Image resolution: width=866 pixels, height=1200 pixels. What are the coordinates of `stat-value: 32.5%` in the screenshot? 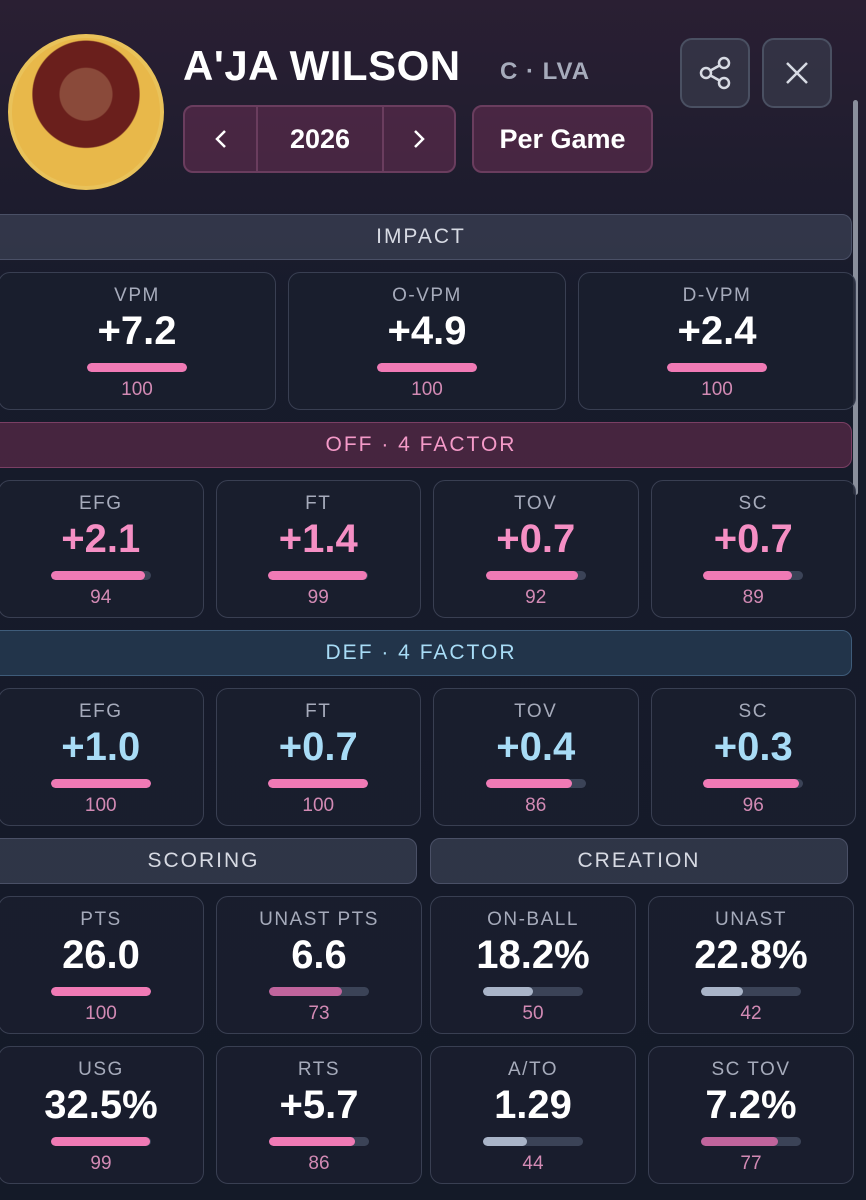 It's located at (101, 1105).